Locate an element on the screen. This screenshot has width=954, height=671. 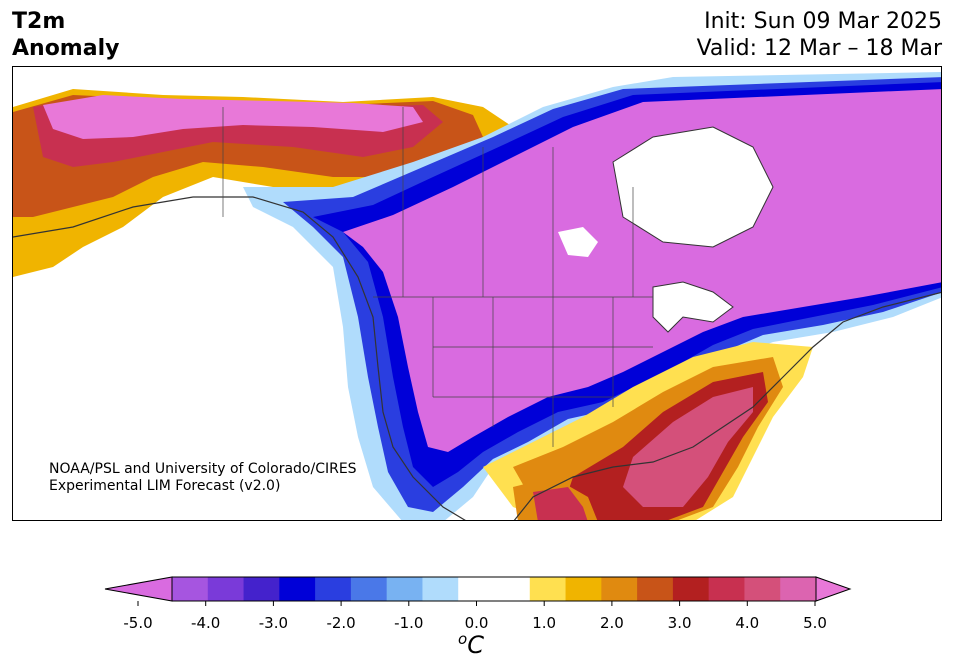
colorbar-extend-low is located at coordinates (138, 589).